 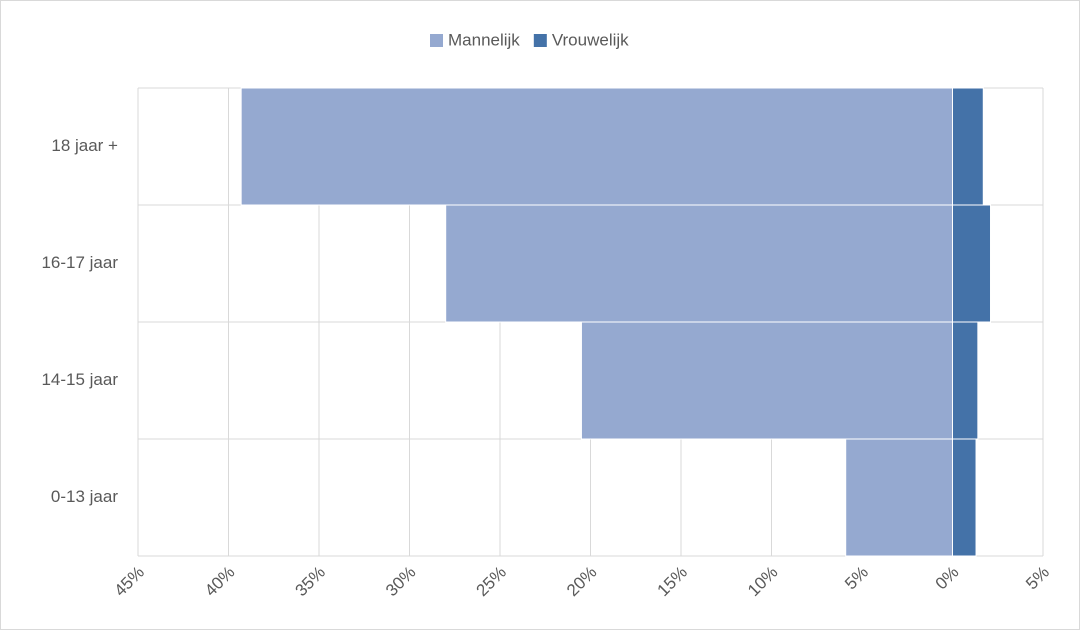 What do you see at coordinates (590, 39) in the screenshot?
I see `legend-label: Vrouwelijk` at bounding box center [590, 39].